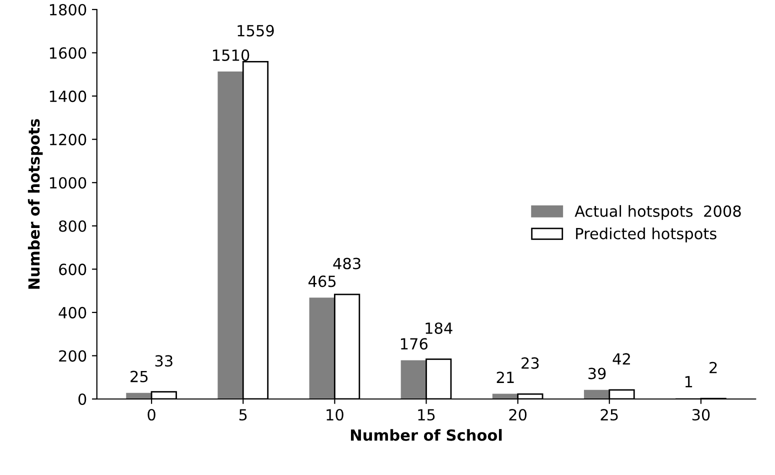 This screenshot has height=475, width=775. I want to click on y-tick-label: 1600, so click(68, 53).